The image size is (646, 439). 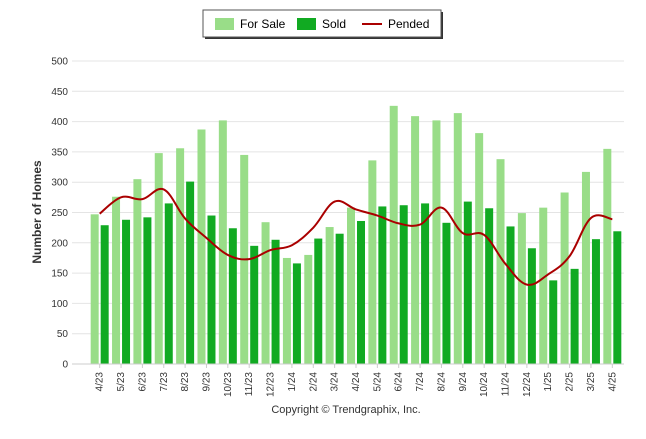 What do you see at coordinates (527, 384) in the screenshot?
I see `x-tick-label: 12/24` at bounding box center [527, 384].